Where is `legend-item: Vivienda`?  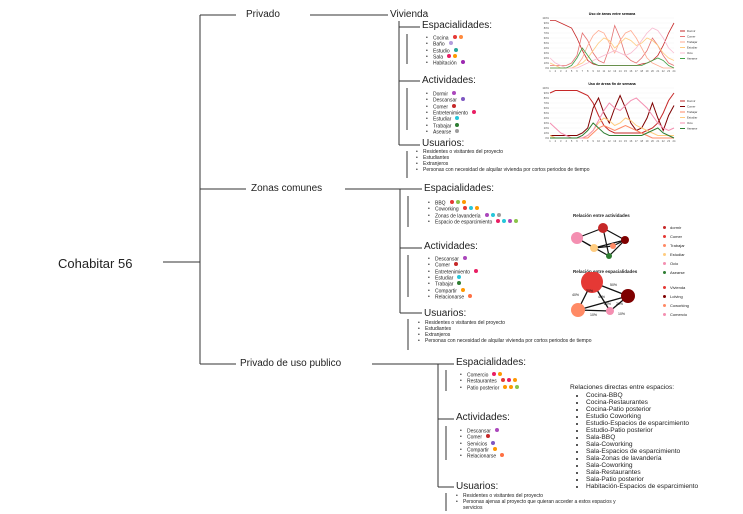 legend-item: Vivienda is located at coordinates (676, 287).